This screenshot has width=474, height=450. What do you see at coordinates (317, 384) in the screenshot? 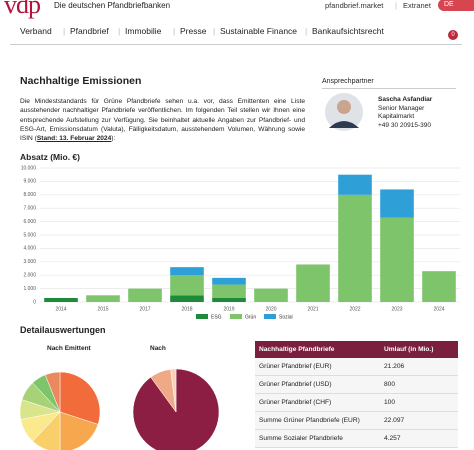
I see `table-cell: Grüner Pfandbrief (USD)` at bounding box center [317, 384].